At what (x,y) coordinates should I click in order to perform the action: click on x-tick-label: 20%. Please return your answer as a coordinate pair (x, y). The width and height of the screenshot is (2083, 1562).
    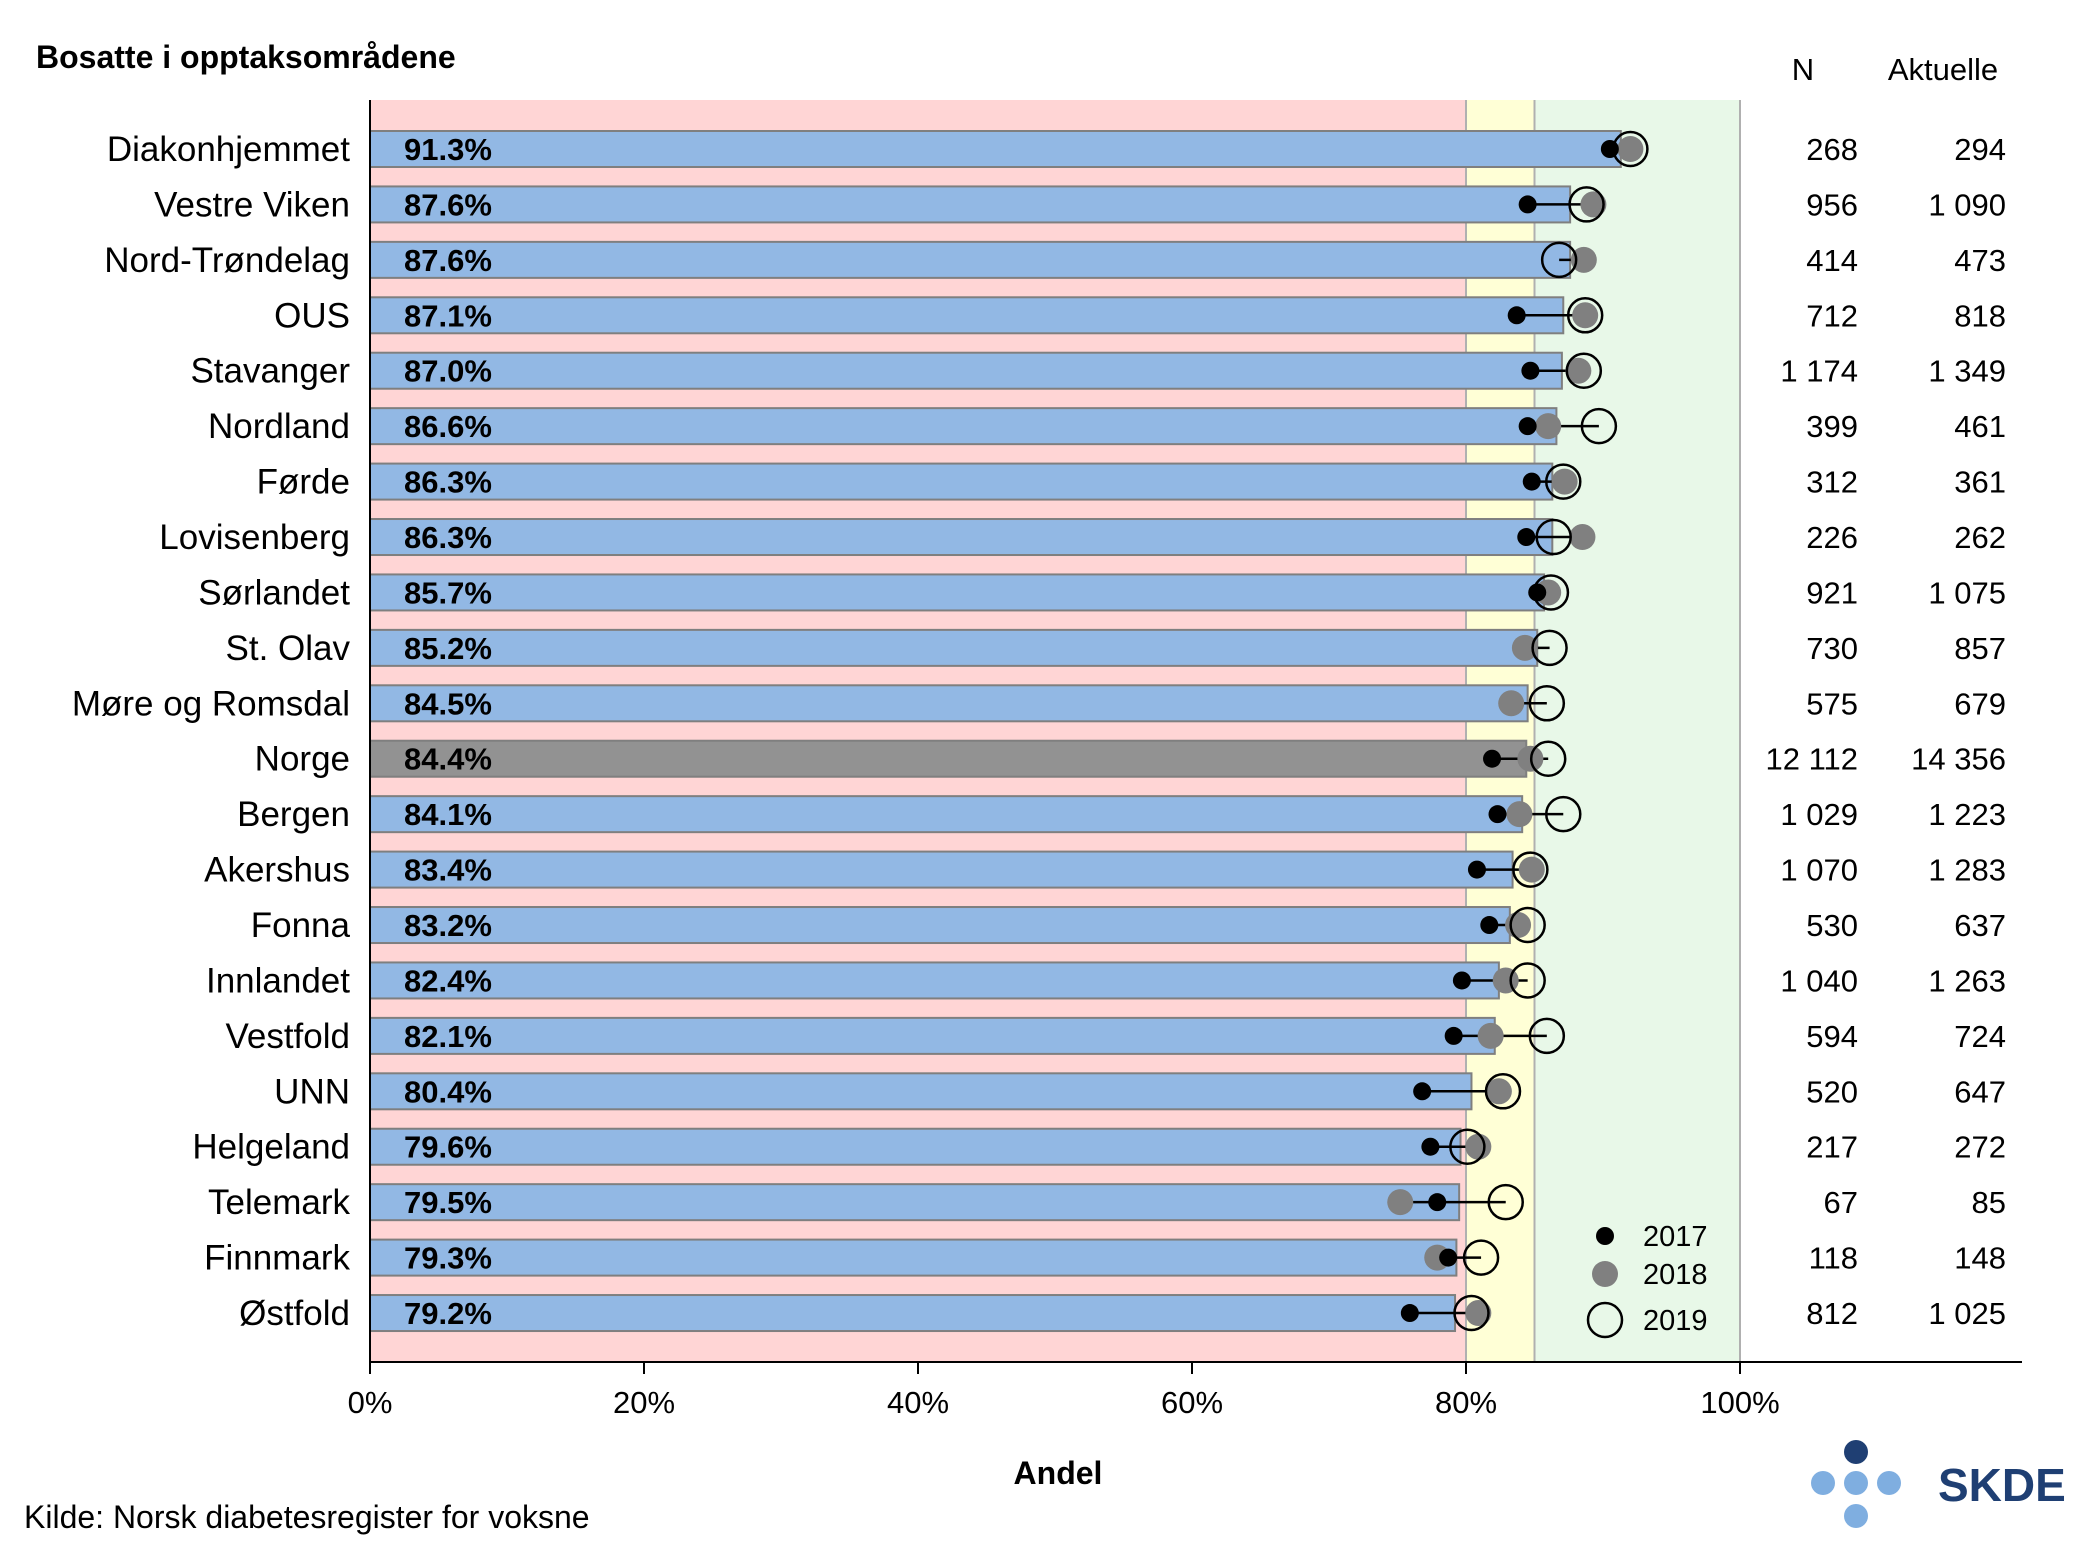
    Looking at the image, I should click on (644, 1402).